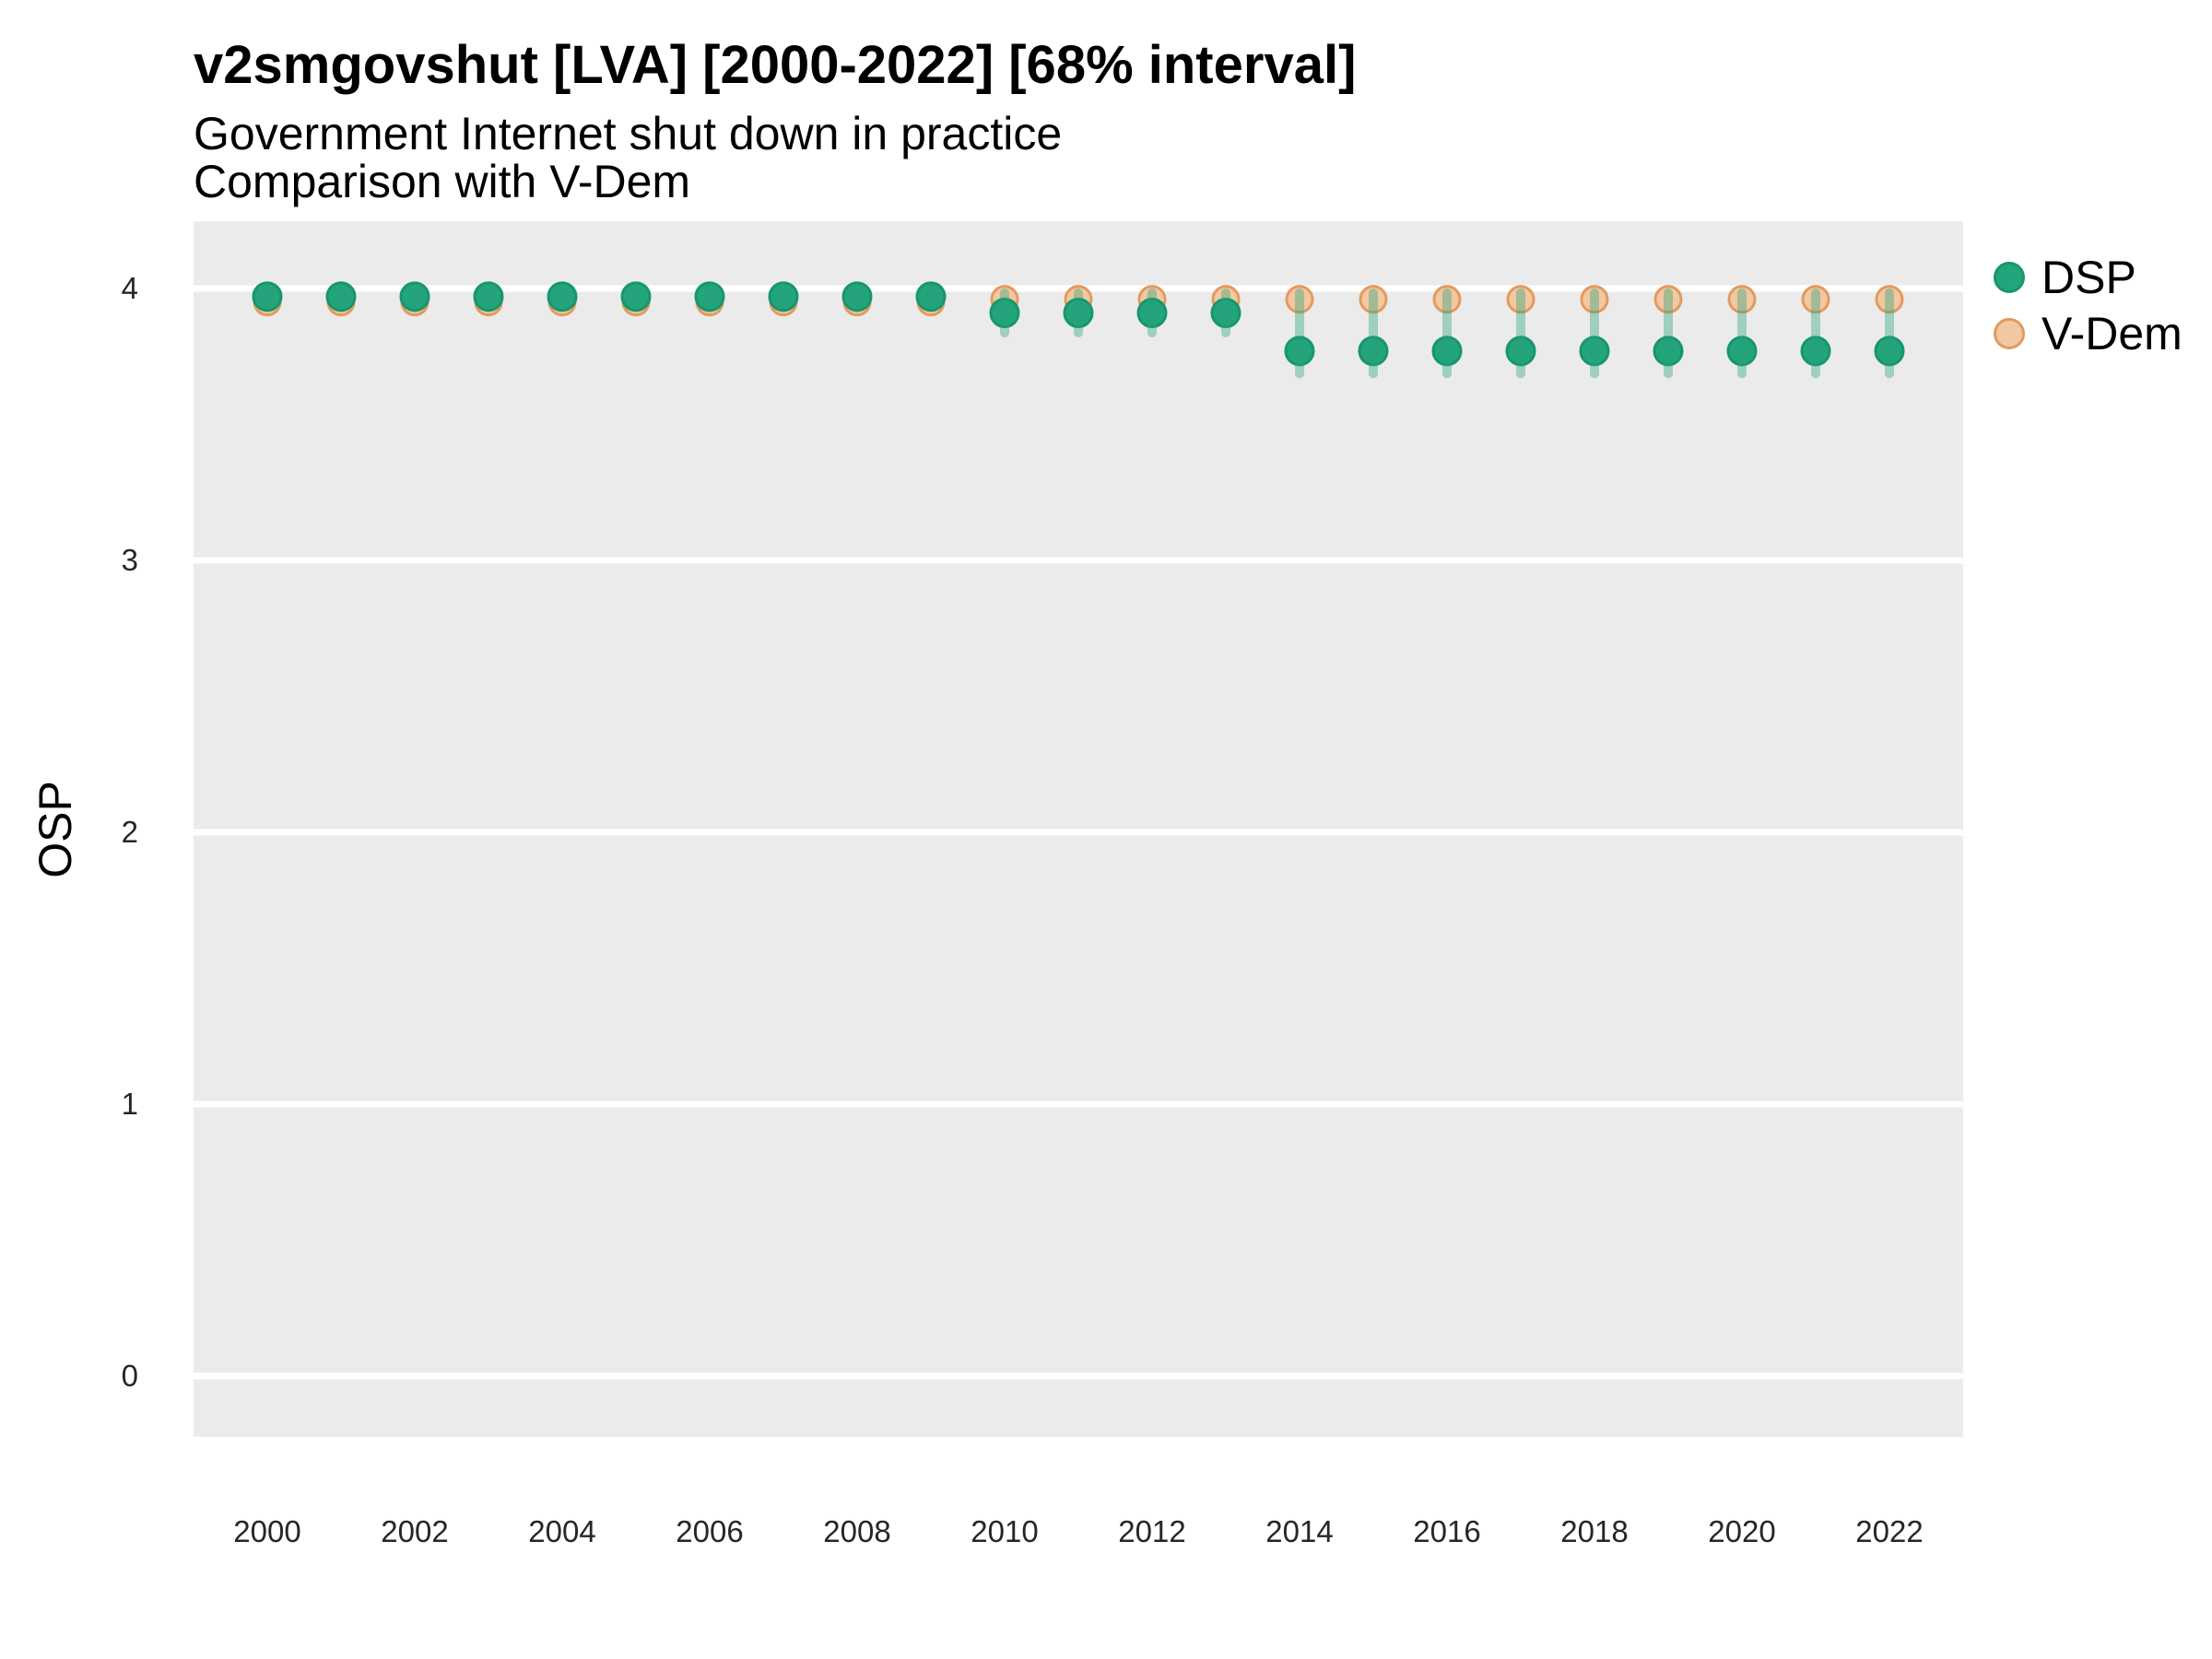 The image size is (2212, 1659). Describe the element at coordinates (1520, 333) in the screenshot. I see `dsp-interval-2017` at that location.